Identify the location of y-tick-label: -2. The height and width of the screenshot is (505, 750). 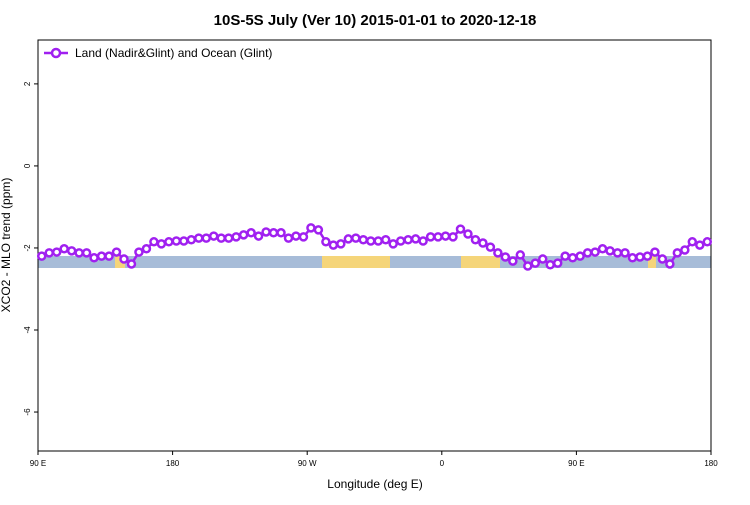
(27, 248).